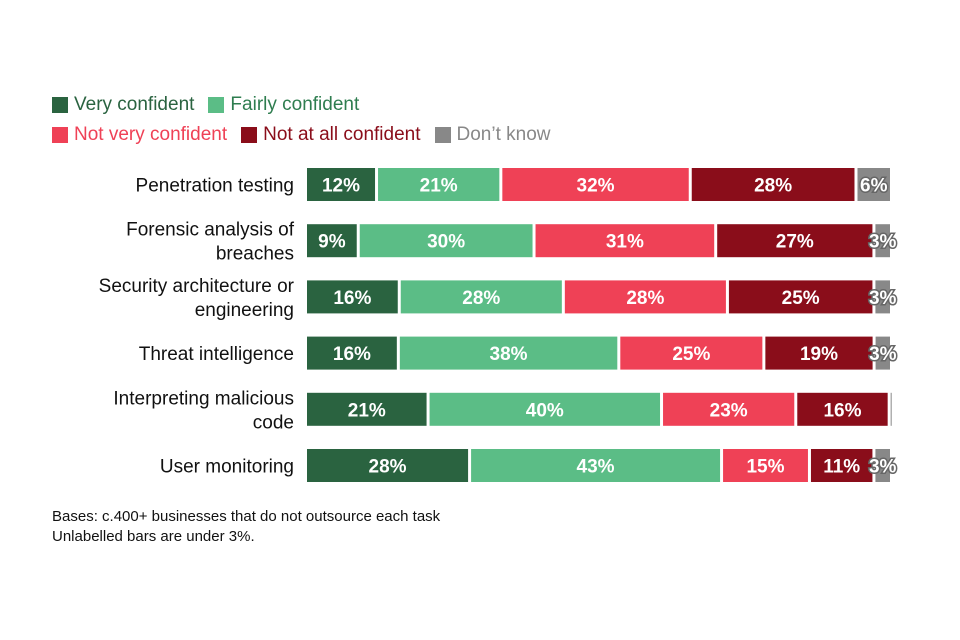  Describe the element at coordinates (210, 230) in the screenshot. I see `category-label: Forensic analysis of` at that location.